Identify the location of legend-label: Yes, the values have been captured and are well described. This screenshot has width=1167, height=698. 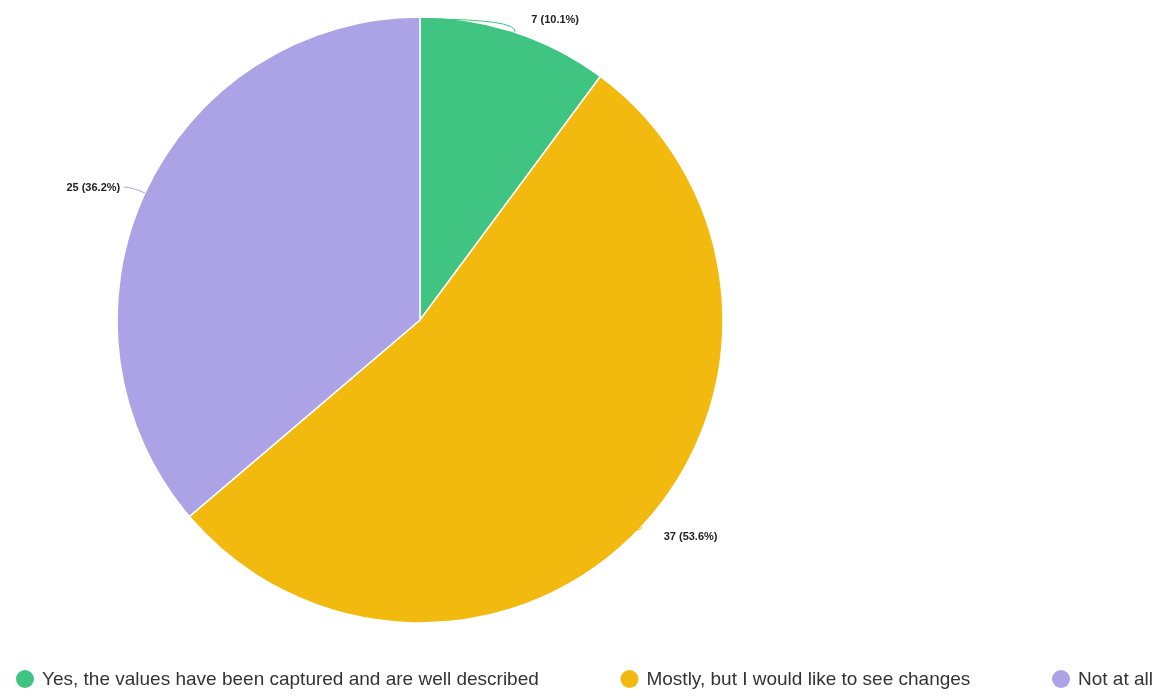
(290, 678).